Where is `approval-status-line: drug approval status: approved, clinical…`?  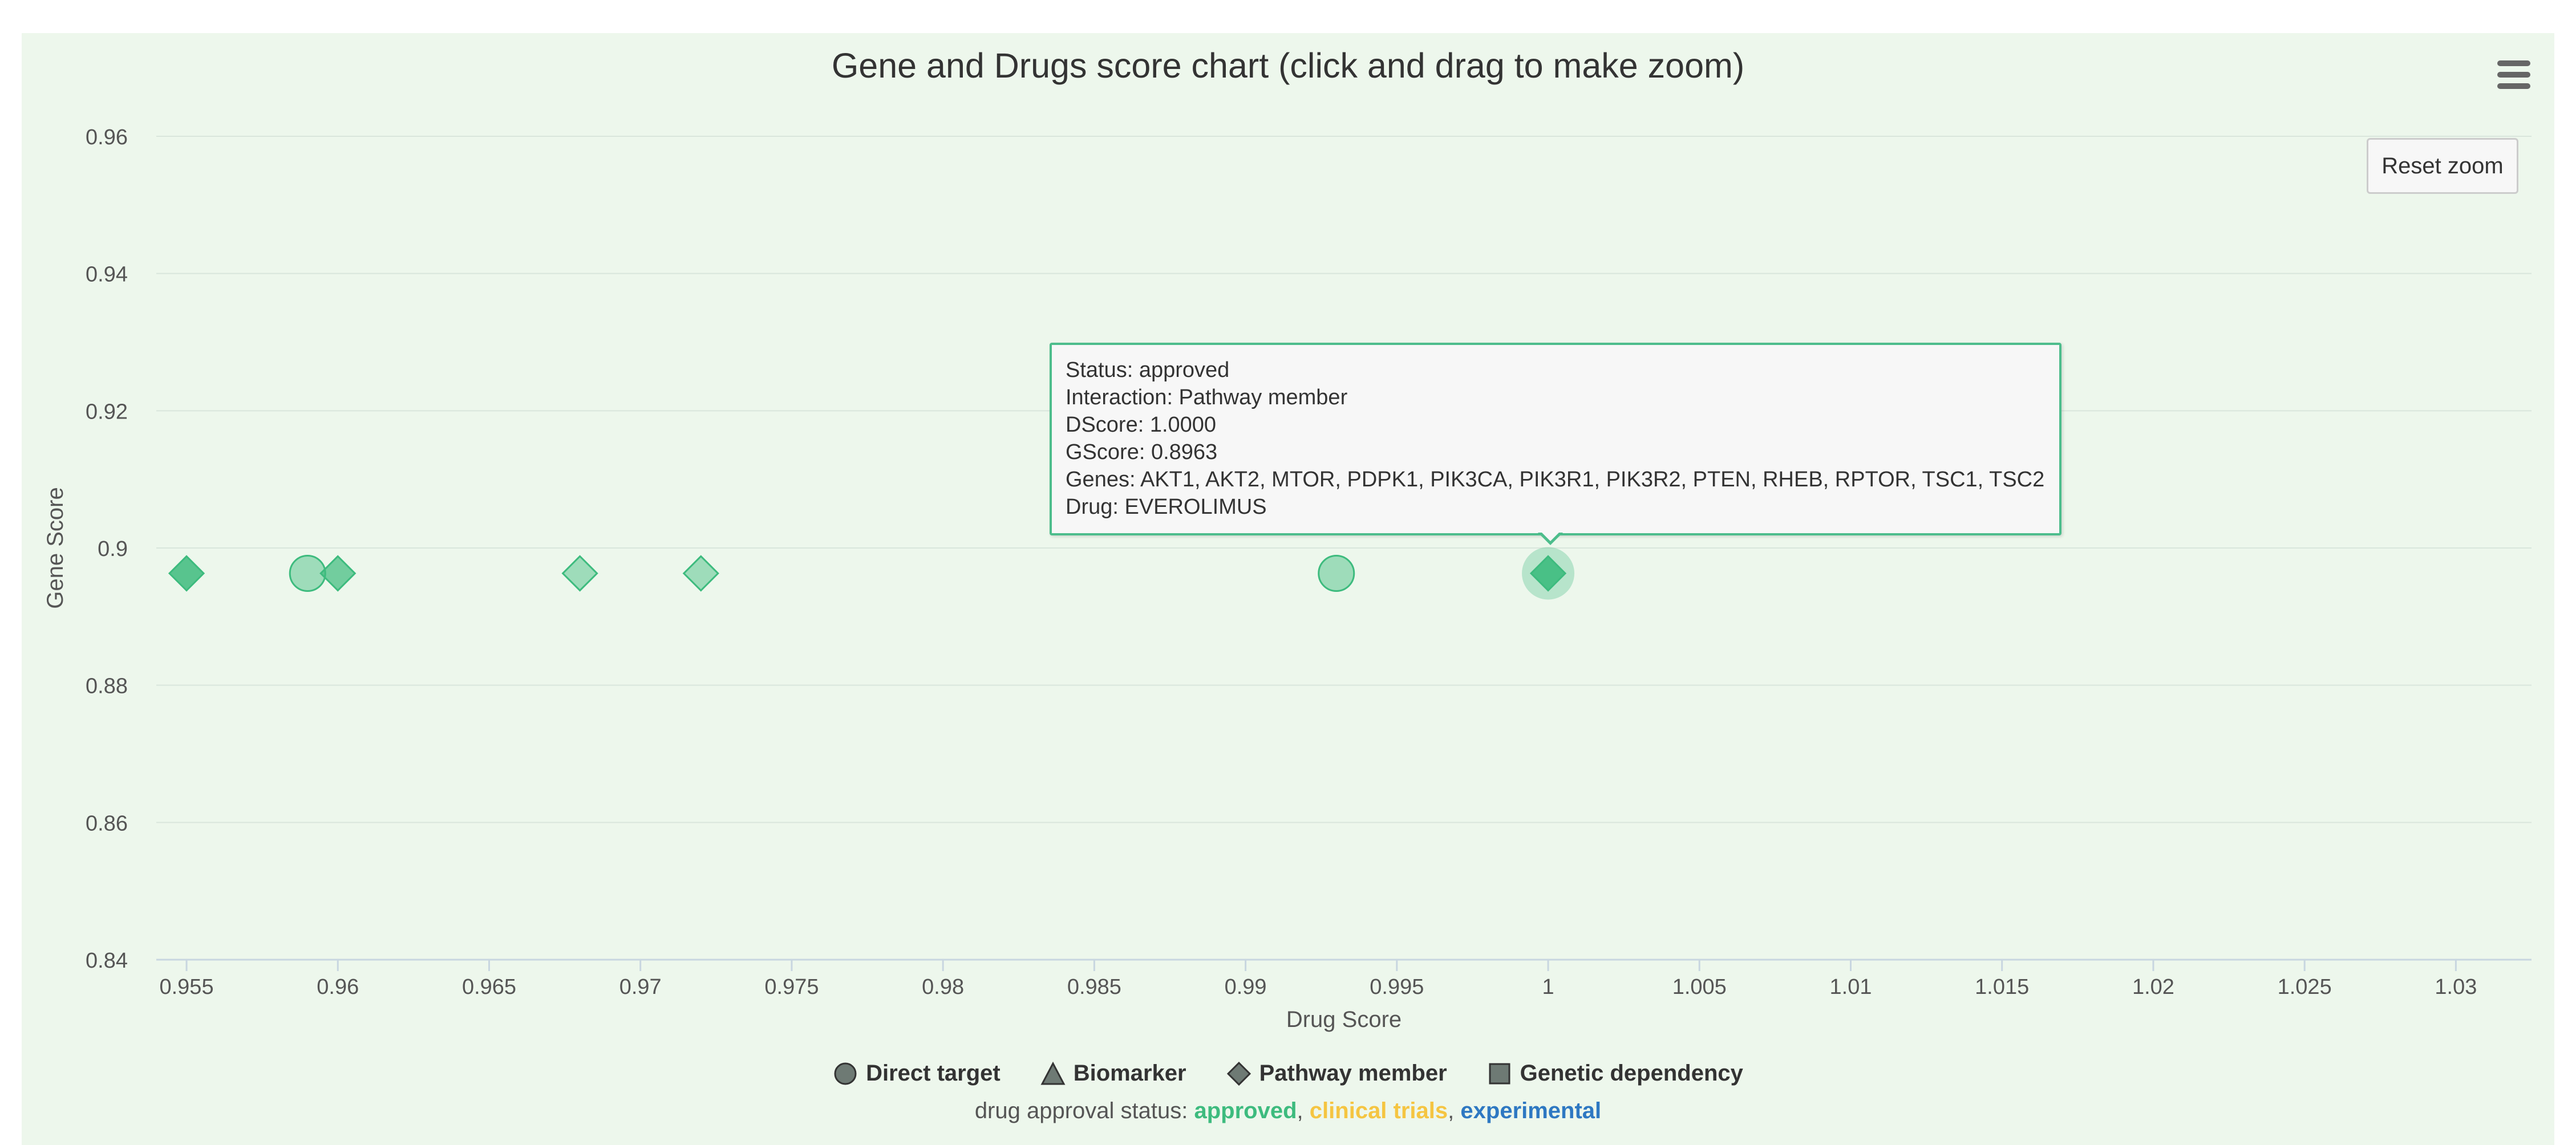 approval-status-line: drug approval status: approved, clinical… is located at coordinates (1288, 1111).